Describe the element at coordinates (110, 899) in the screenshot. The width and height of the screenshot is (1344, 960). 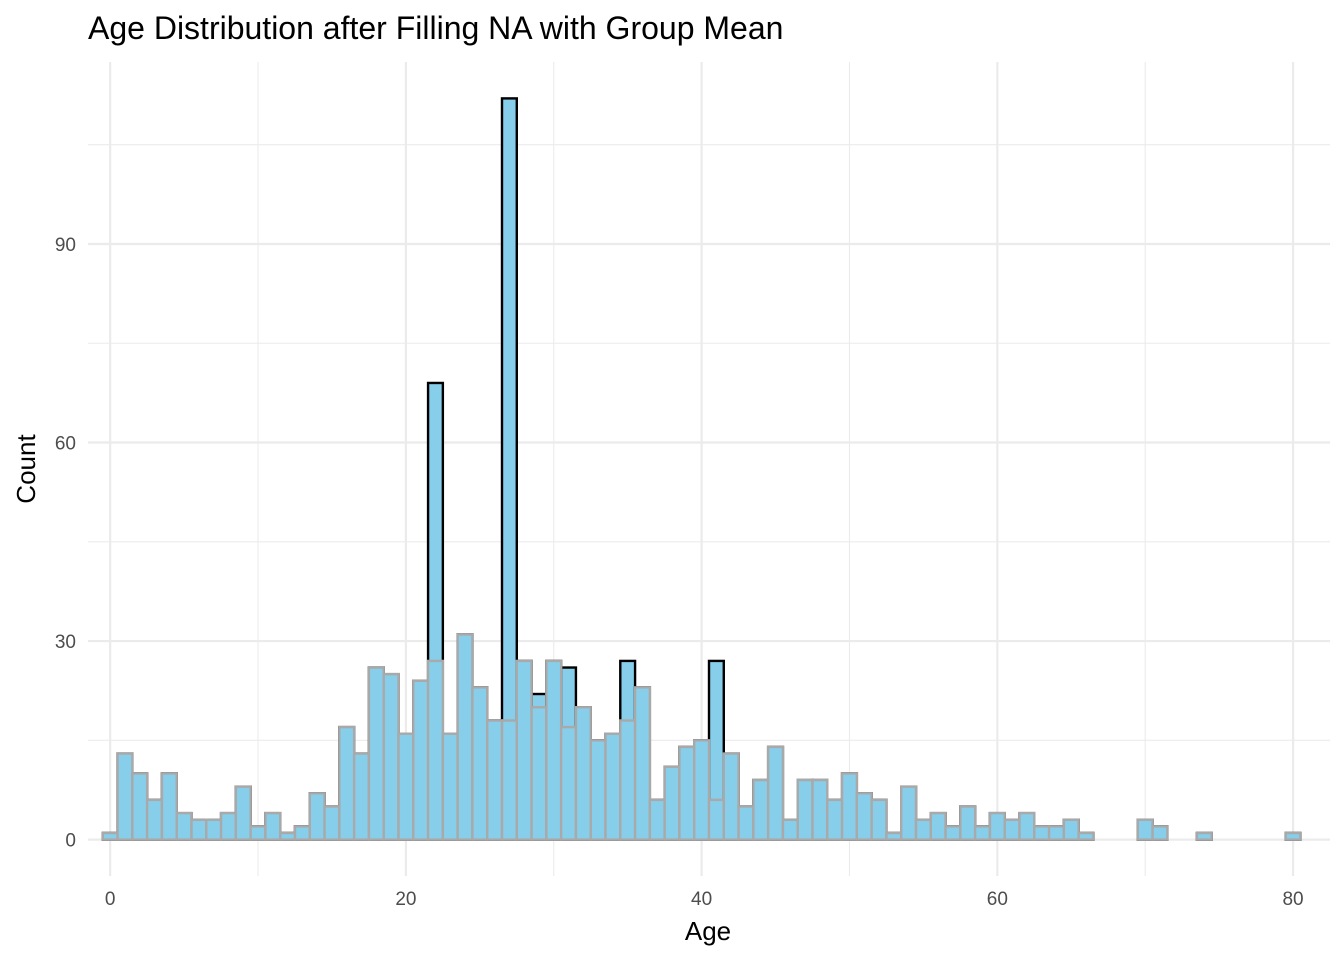
I see `x-tick-label: 0` at that location.